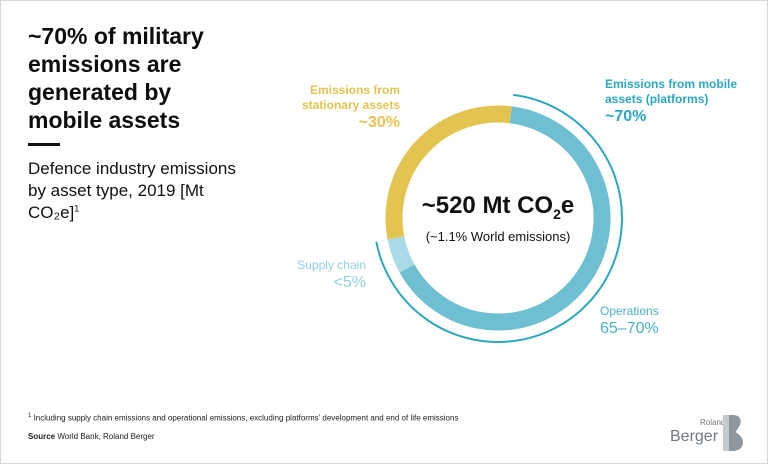 Image resolution: width=768 pixels, height=464 pixels. Describe the element at coordinates (331, 275) in the screenshot. I see `label-supply-chain: Supply chain <5%` at that location.